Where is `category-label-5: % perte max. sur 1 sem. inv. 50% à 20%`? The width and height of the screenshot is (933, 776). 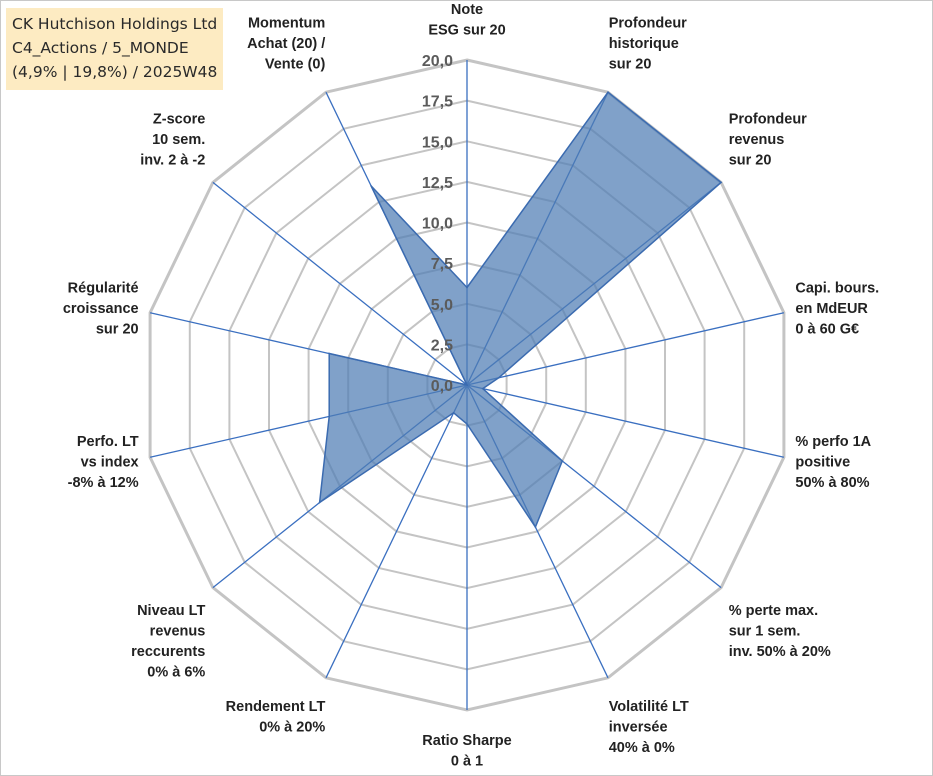
category-label-5: % perte max. sur 1 sem. inv. 50% à 20% is located at coordinates (780, 631).